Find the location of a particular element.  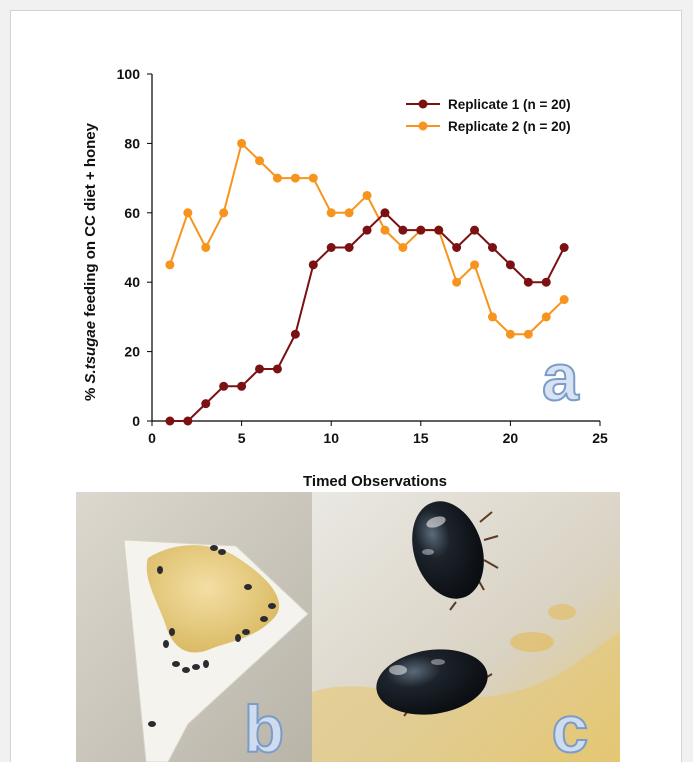

y-tick-label: 20 is located at coordinates (132, 352).